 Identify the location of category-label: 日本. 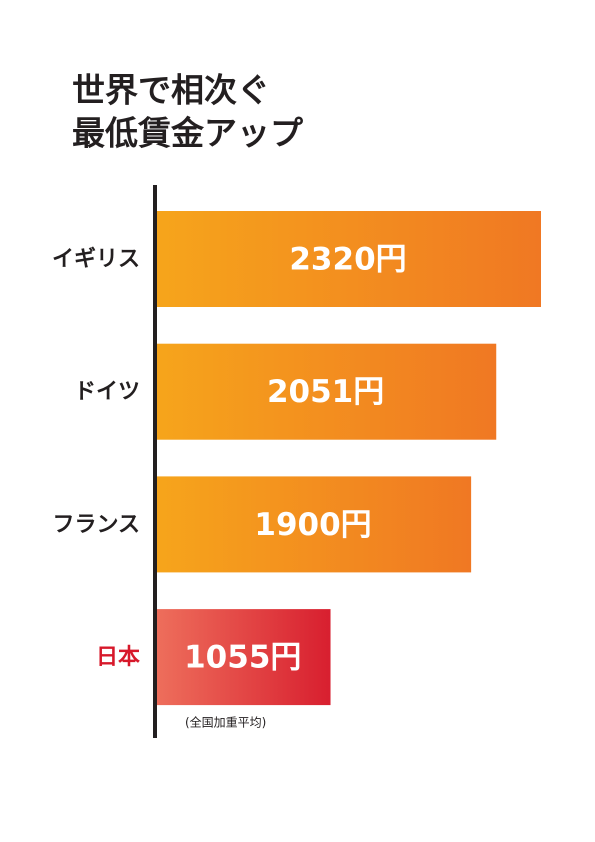
(118, 657).